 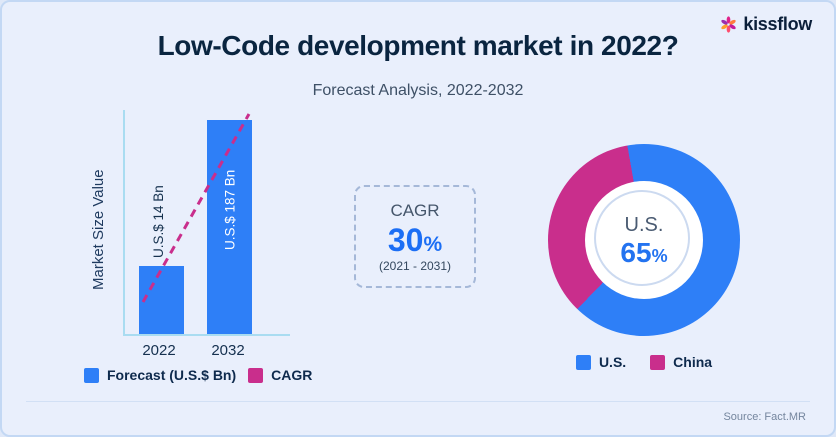 I want to click on cagr-callout-box: CAGR 30% (2021 - 2031), so click(x=415, y=236).